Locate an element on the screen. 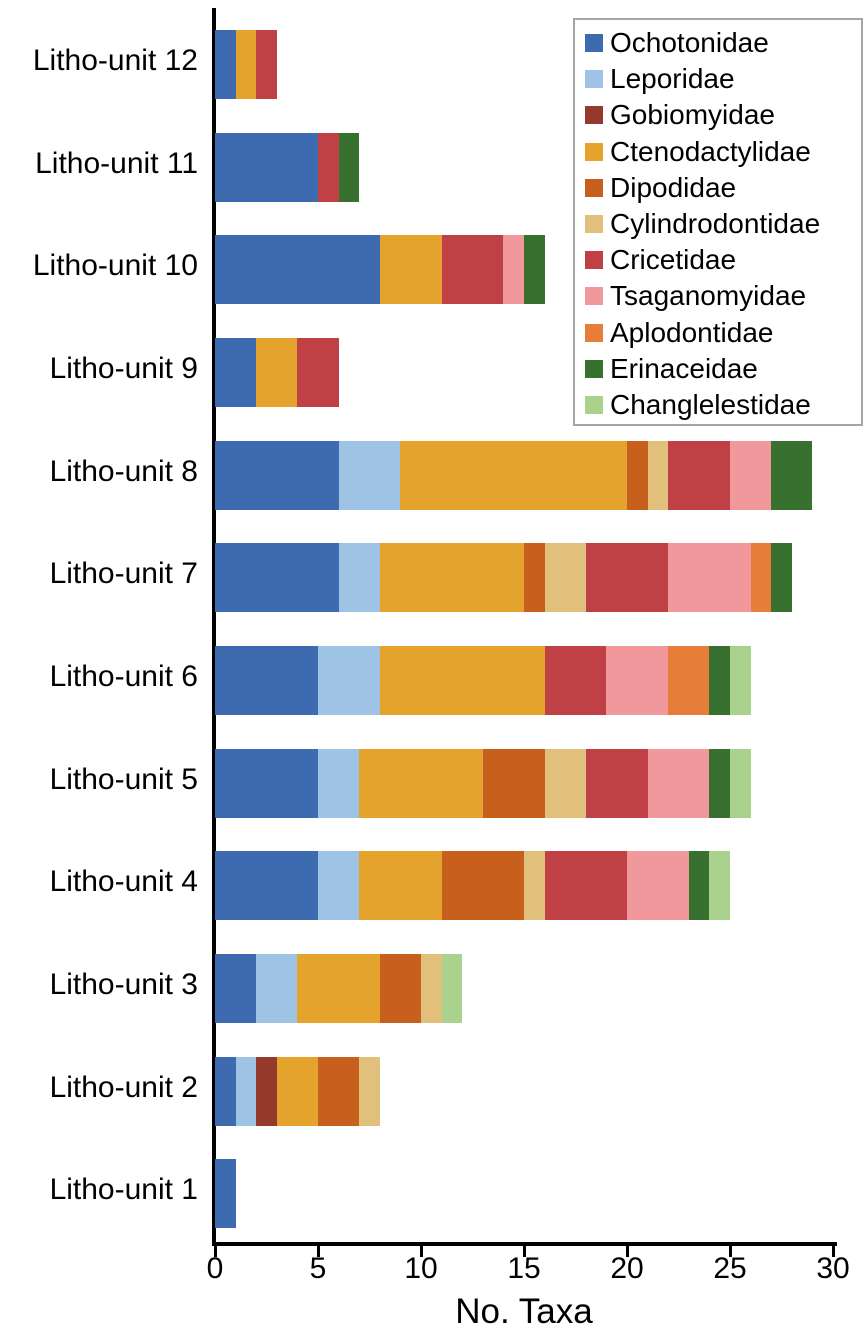 This screenshot has width=868, height=1336. y-label-litho-unit-1: Litho-unit 1 is located at coordinates (123, 1190).